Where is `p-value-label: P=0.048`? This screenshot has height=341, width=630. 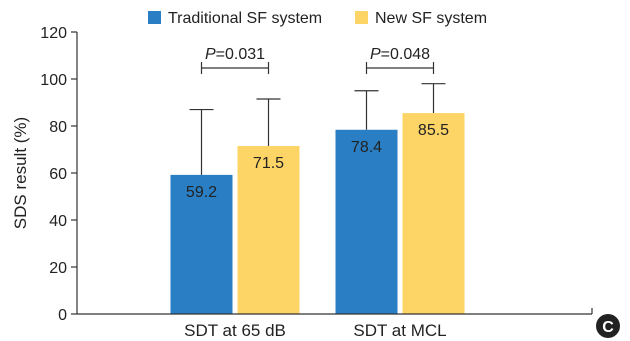
p-value-label: P=0.048 is located at coordinates (400, 54).